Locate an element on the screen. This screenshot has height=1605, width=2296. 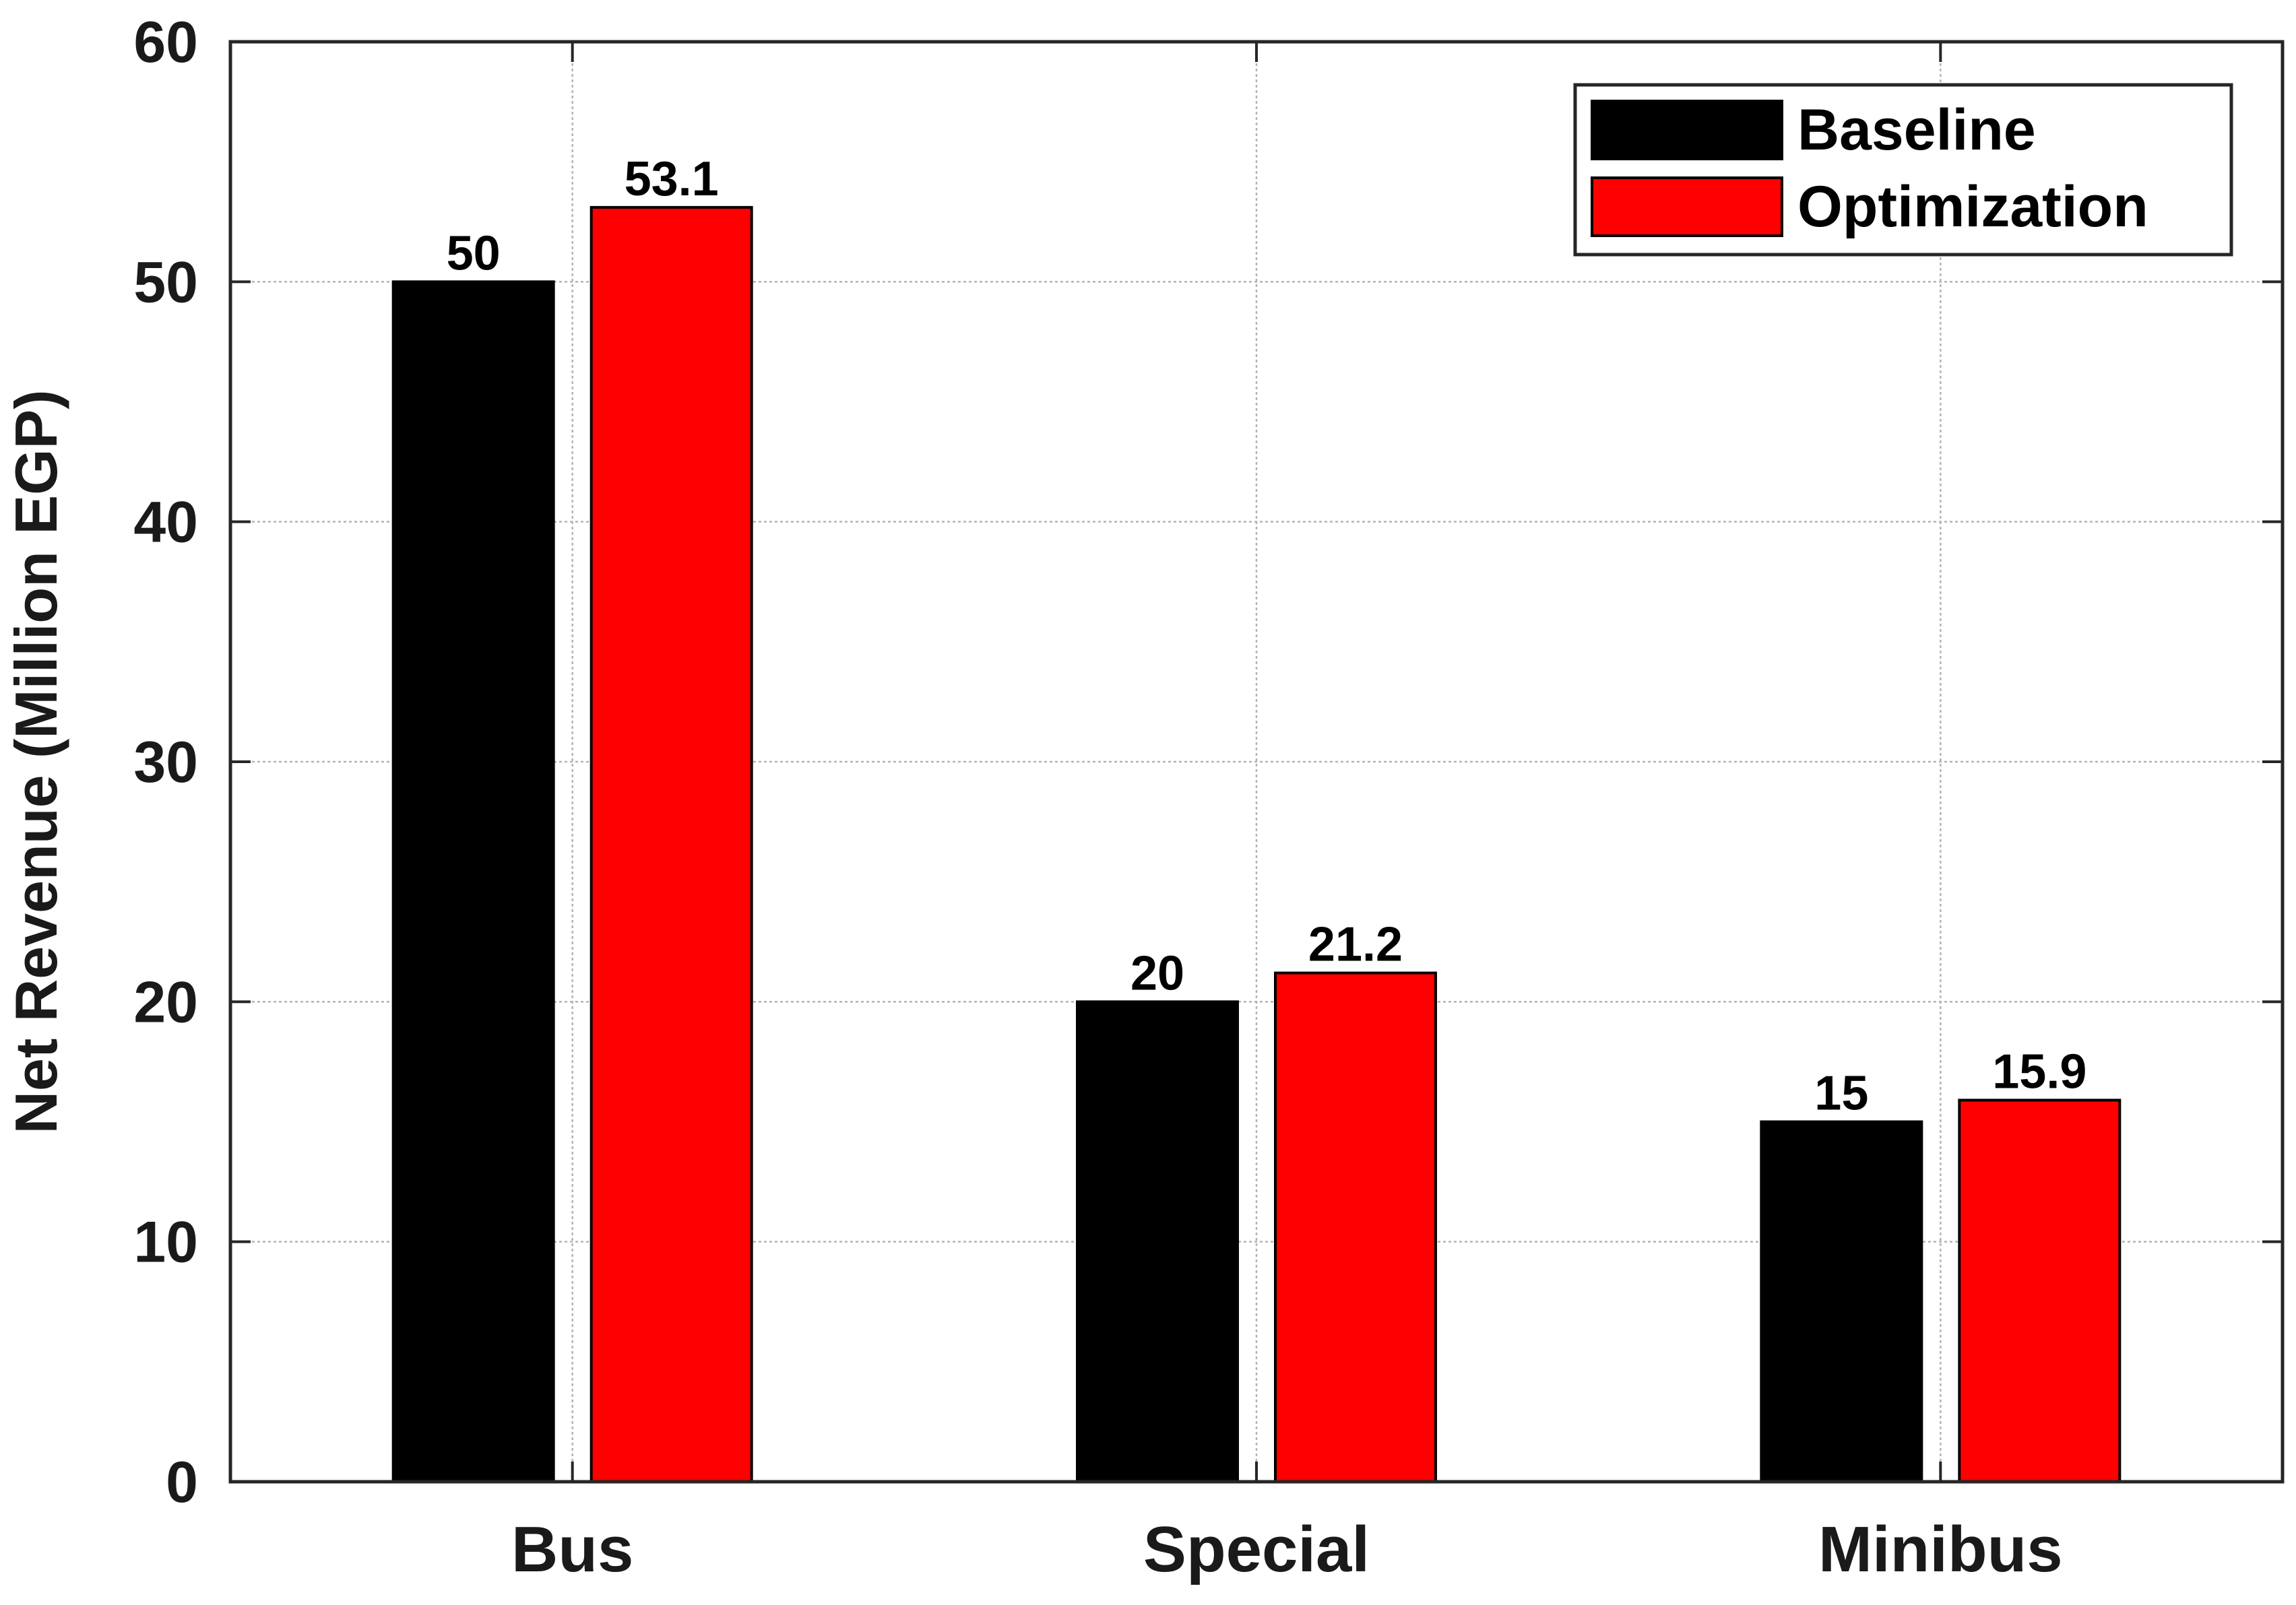
y-axis-tick-labels: 0 10 20 30 40 50 60 is located at coordinates (165, 762).